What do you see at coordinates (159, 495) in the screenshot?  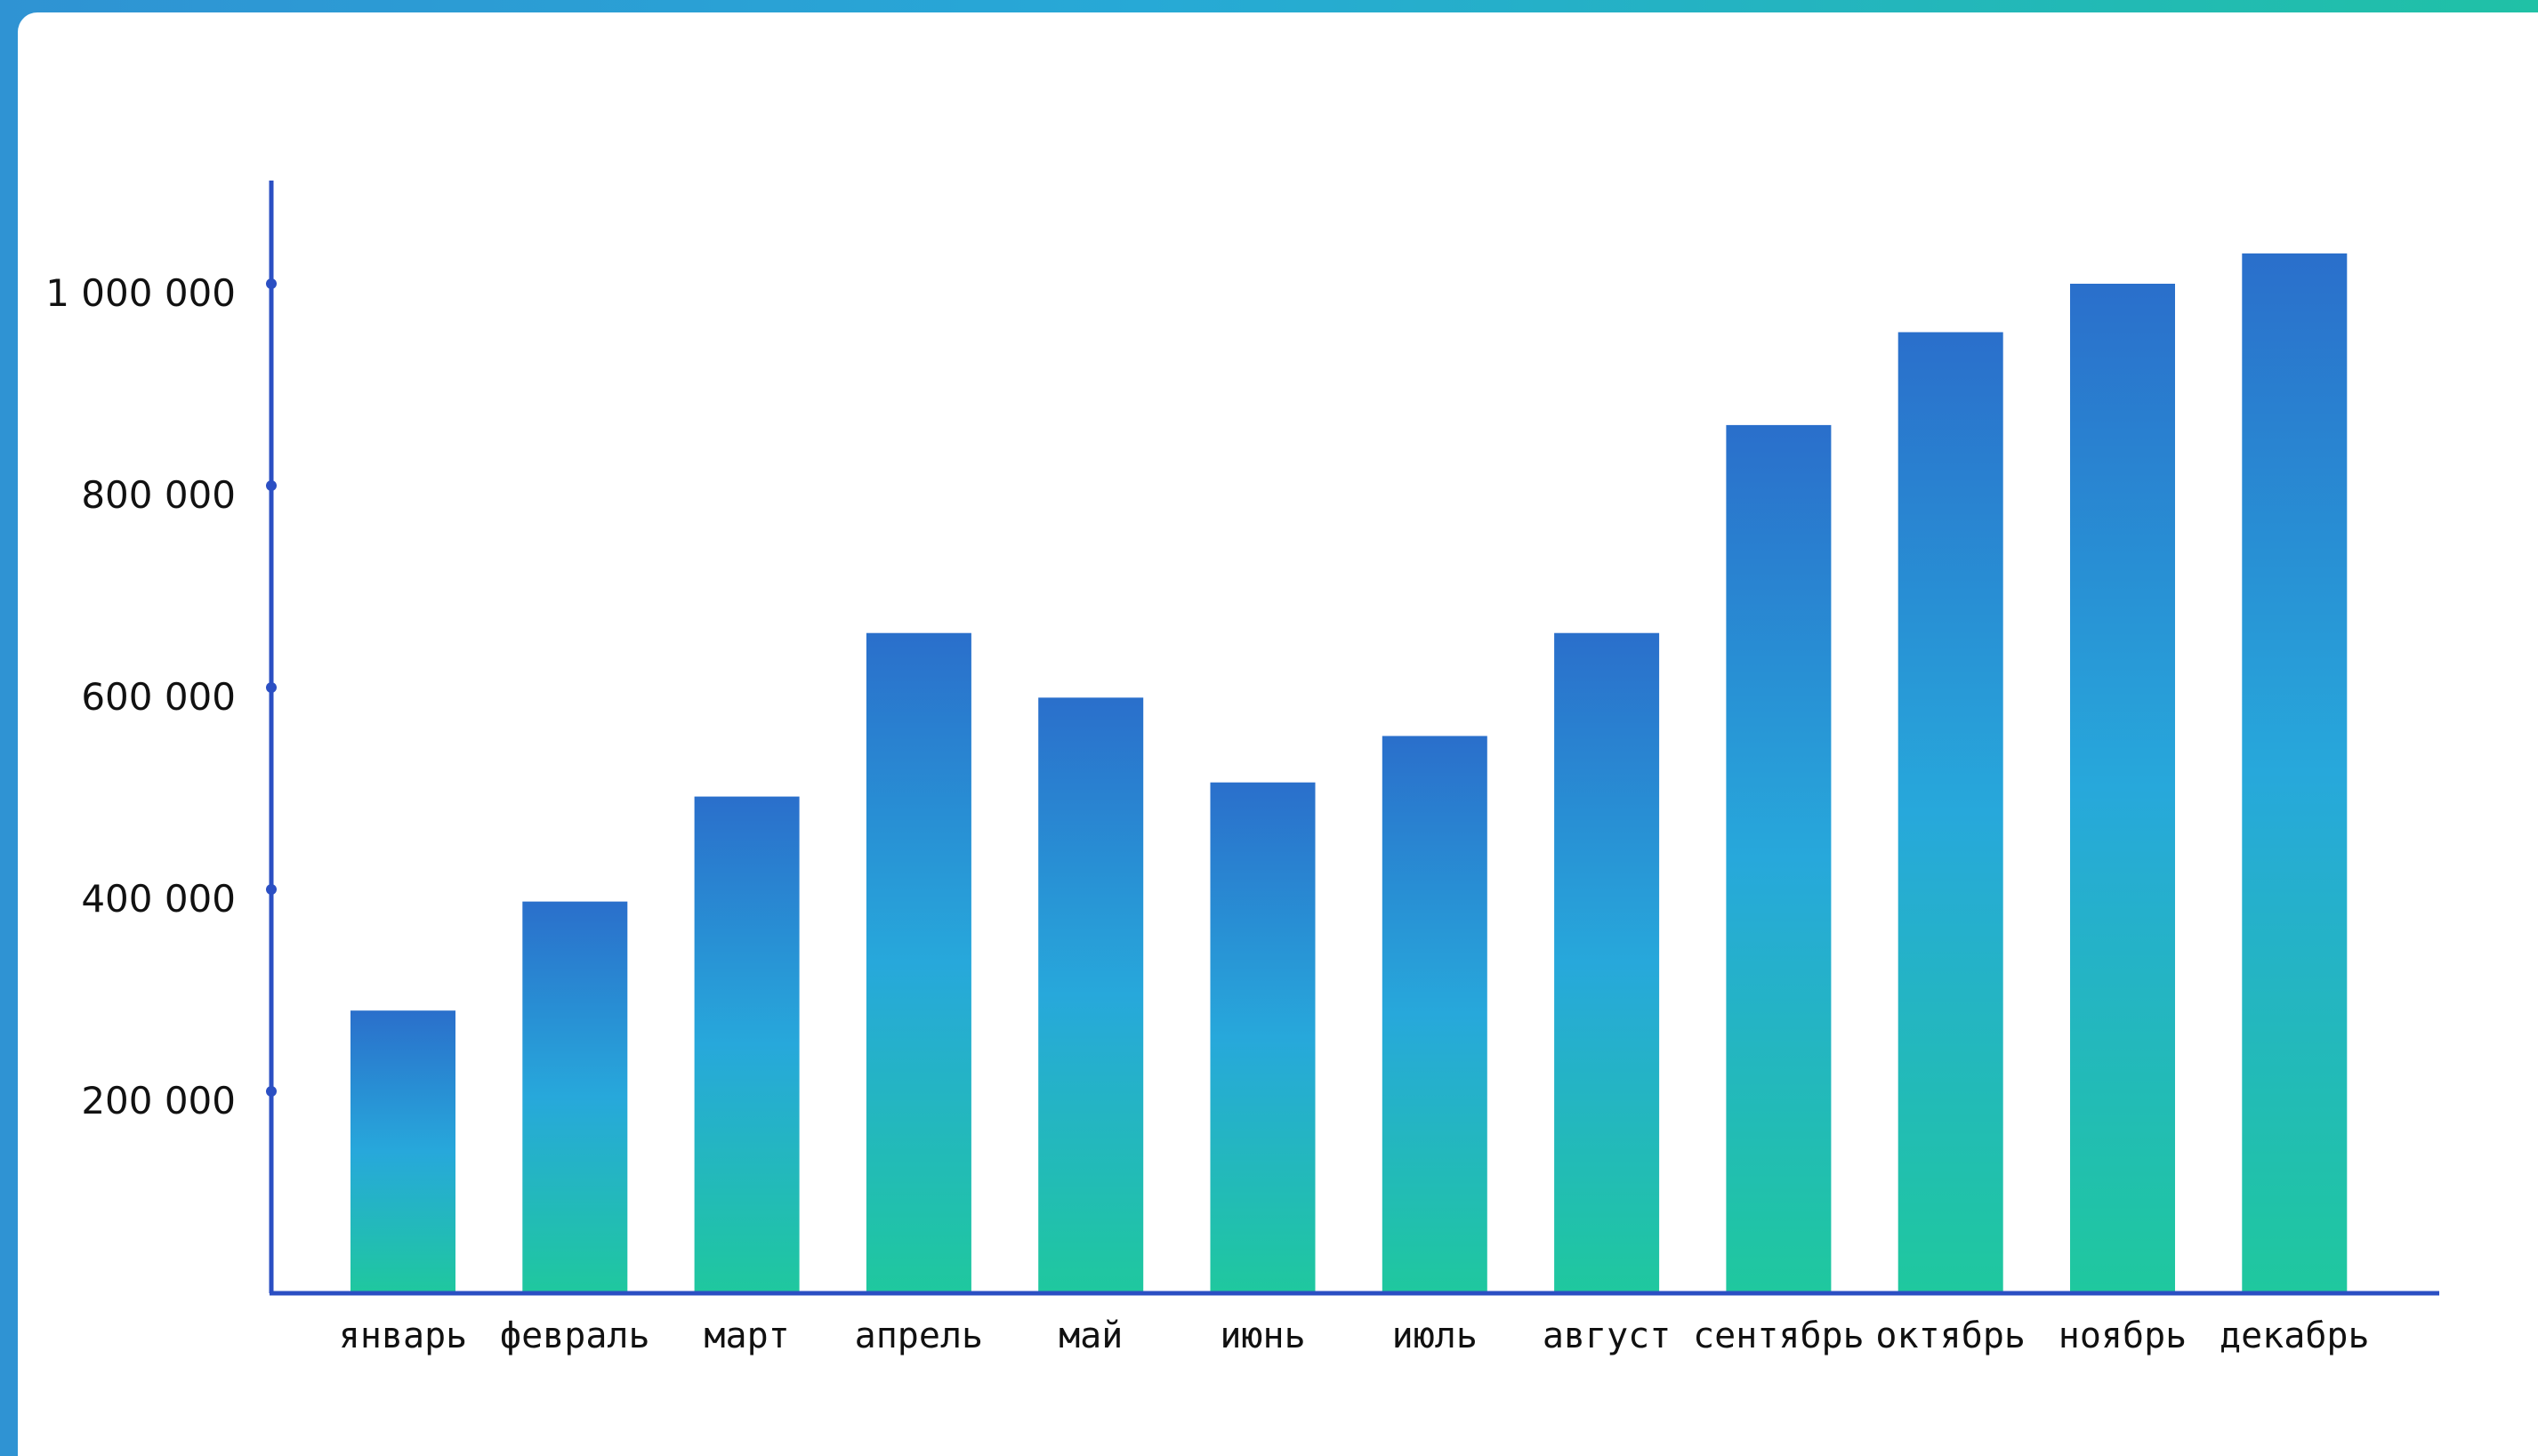 I see `y-tick-label: 800 000` at bounding box center [159, 495].